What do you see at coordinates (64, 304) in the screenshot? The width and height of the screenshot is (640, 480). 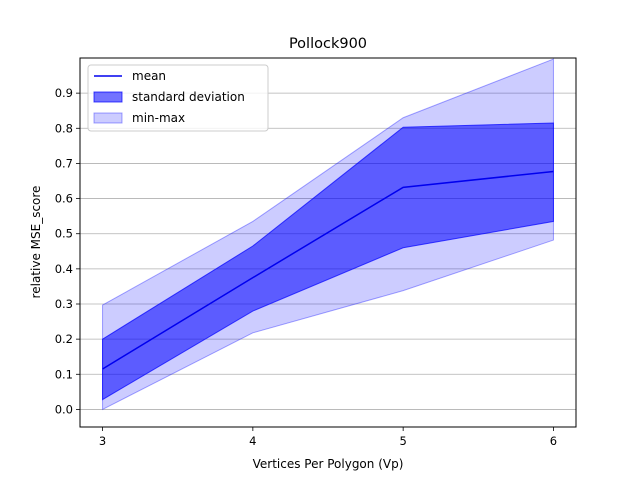 I see `y-tick-label: 0.3` at bounding box center [64, 304].